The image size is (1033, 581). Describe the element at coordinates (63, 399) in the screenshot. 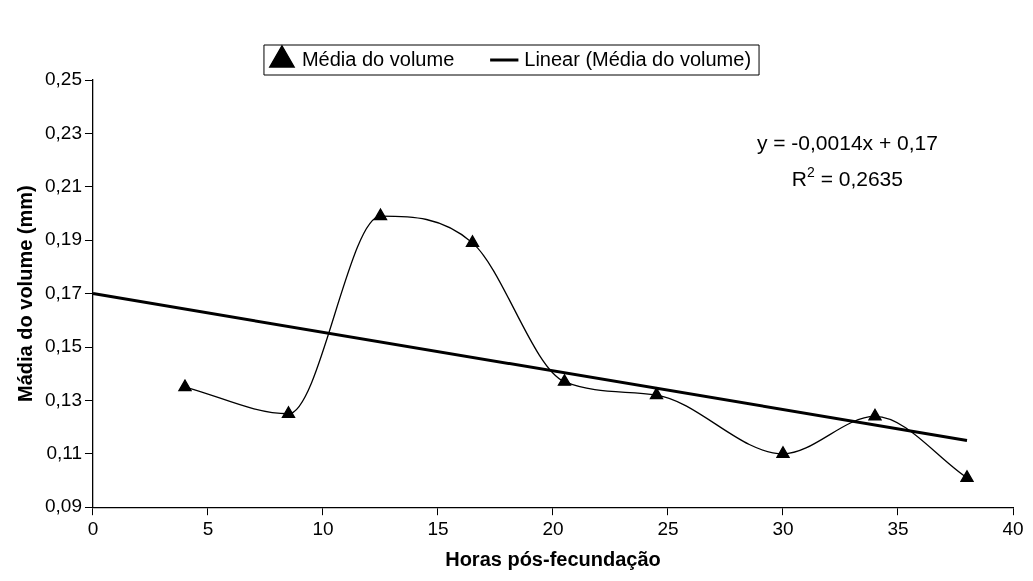

I see `y-tick-label: 0,13` at that location.